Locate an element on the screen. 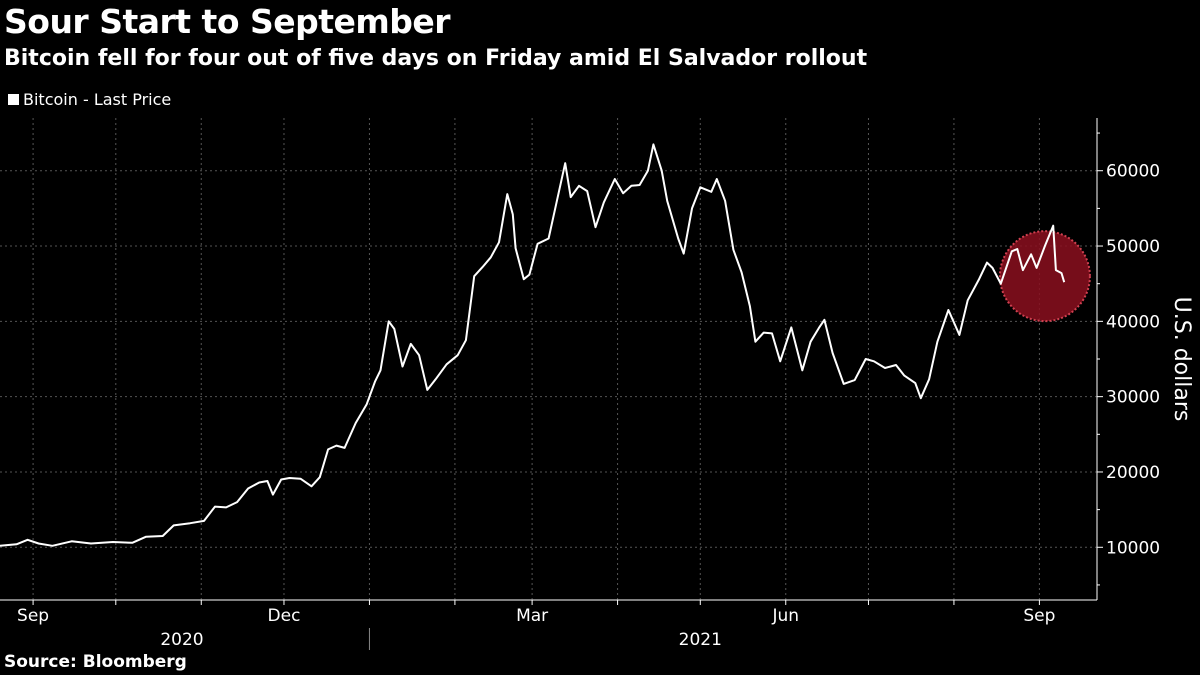  y-tick-label: 50000 is located at coordinates (1133, 247).